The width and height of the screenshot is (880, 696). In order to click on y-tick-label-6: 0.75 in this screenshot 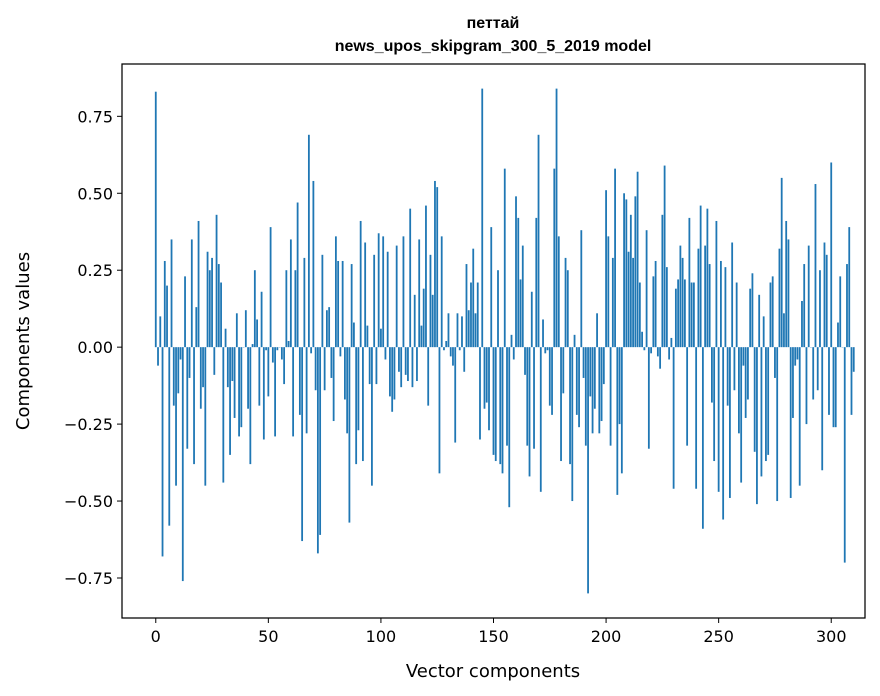, I will do `click(95, 116)`.